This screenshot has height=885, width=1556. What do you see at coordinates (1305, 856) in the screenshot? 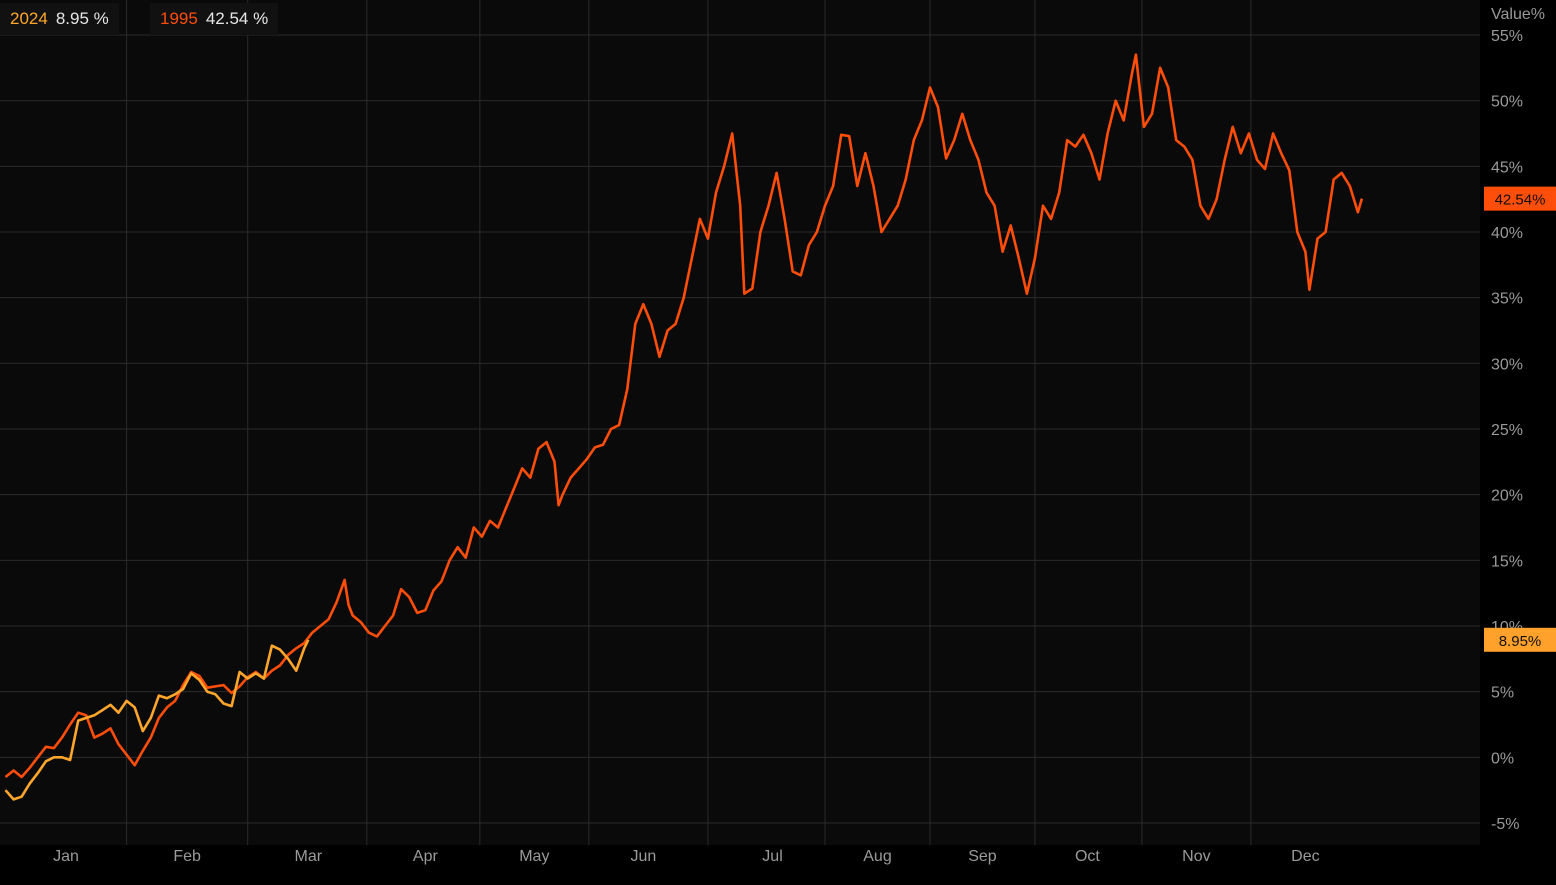
I see `x-tick-label: Dec` at bounding box center [1305, 856].